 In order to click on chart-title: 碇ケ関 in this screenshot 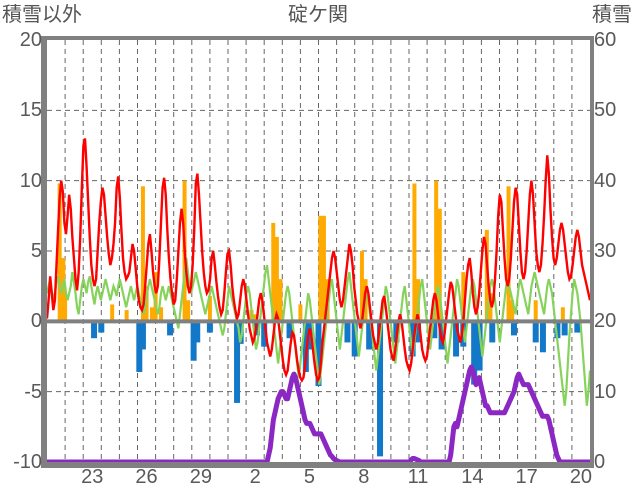, I will do `click(318, 15)`.